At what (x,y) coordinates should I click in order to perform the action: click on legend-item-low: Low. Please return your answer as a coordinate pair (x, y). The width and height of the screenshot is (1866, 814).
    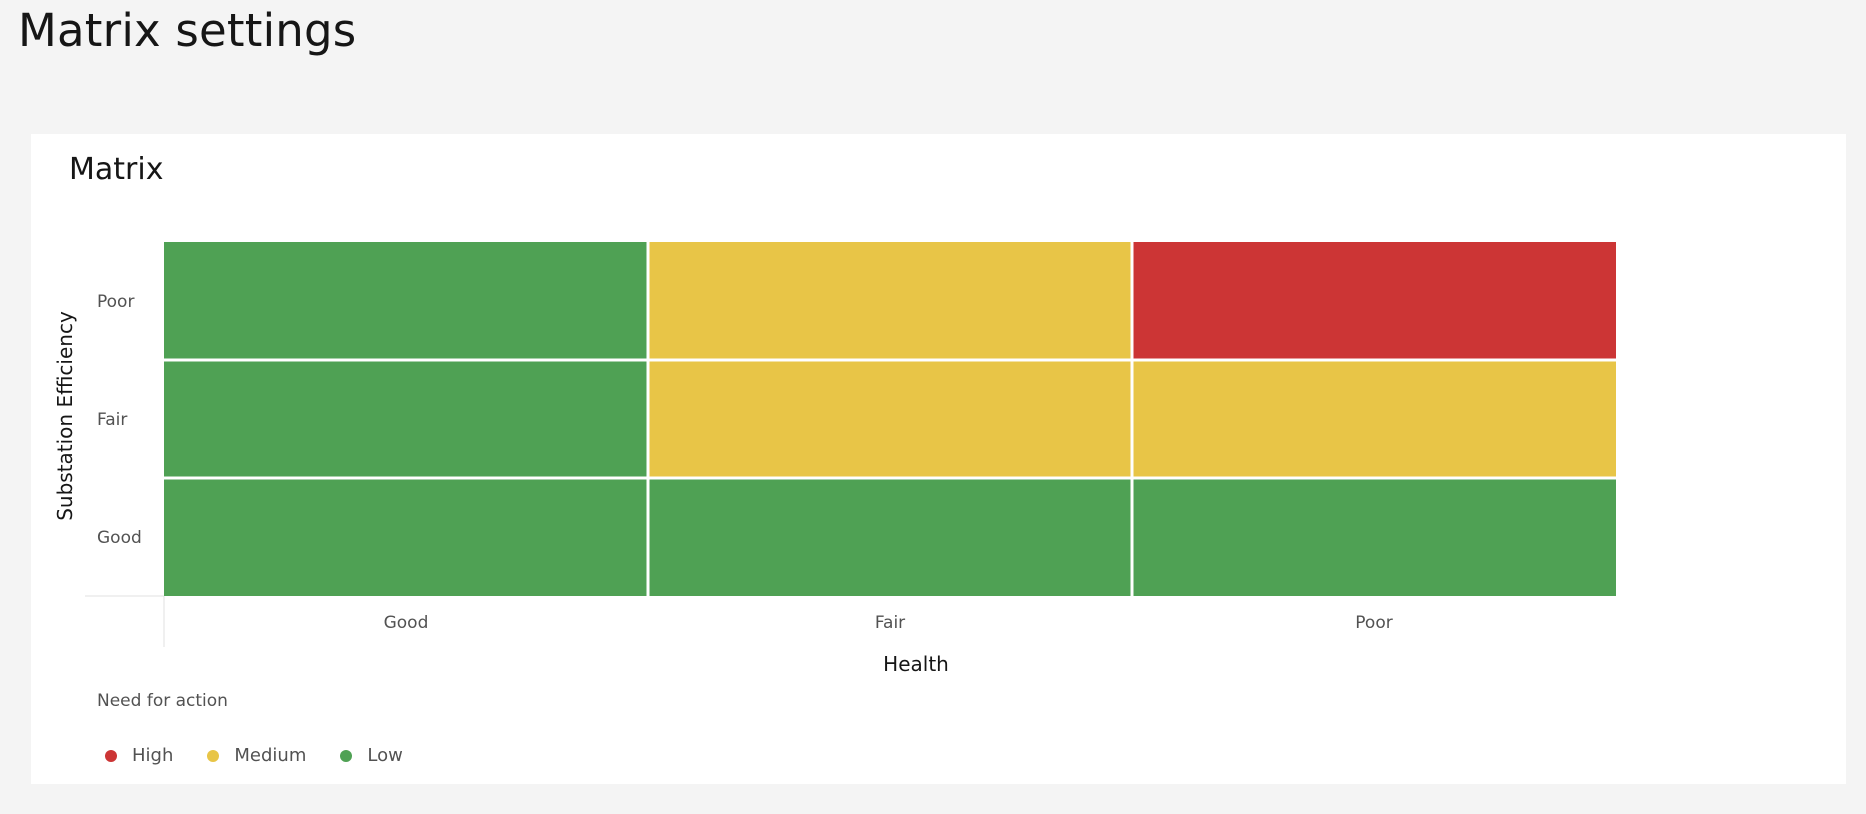
    Looking at the image, I should click on (371, 756).